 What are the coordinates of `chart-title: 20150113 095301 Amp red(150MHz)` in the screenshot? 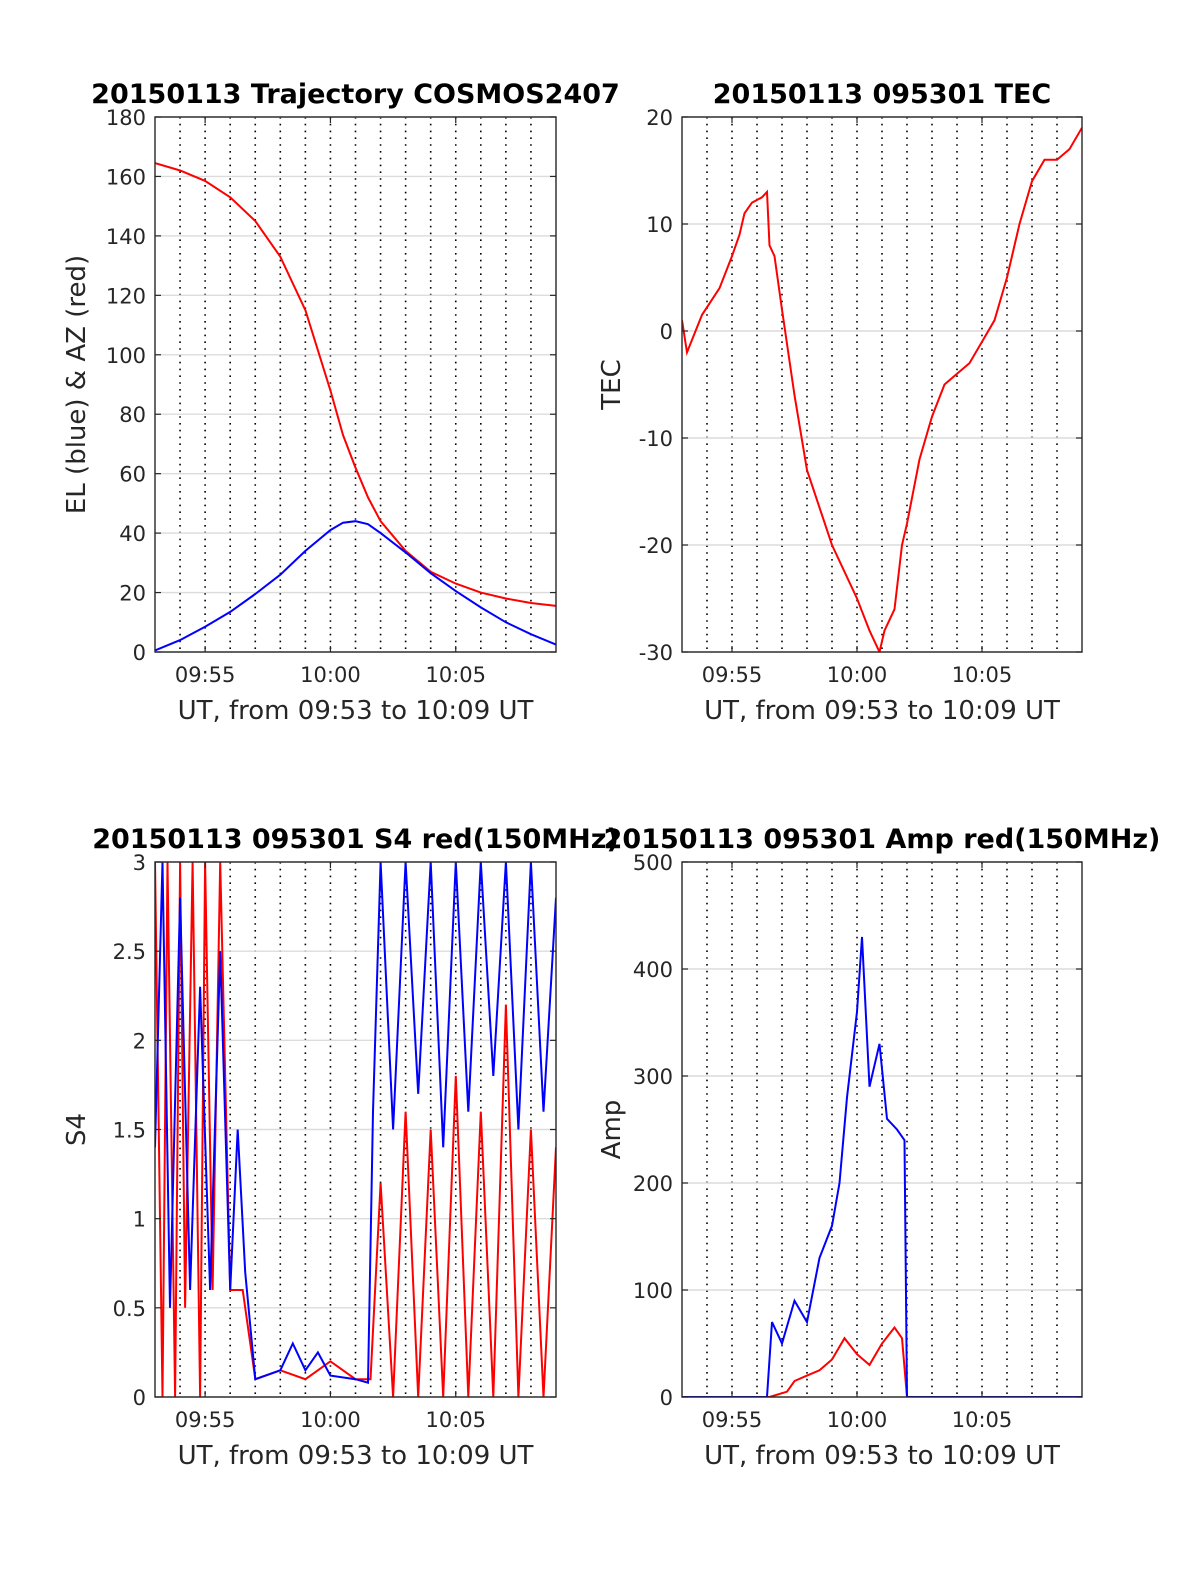 It's located at (882, 839).